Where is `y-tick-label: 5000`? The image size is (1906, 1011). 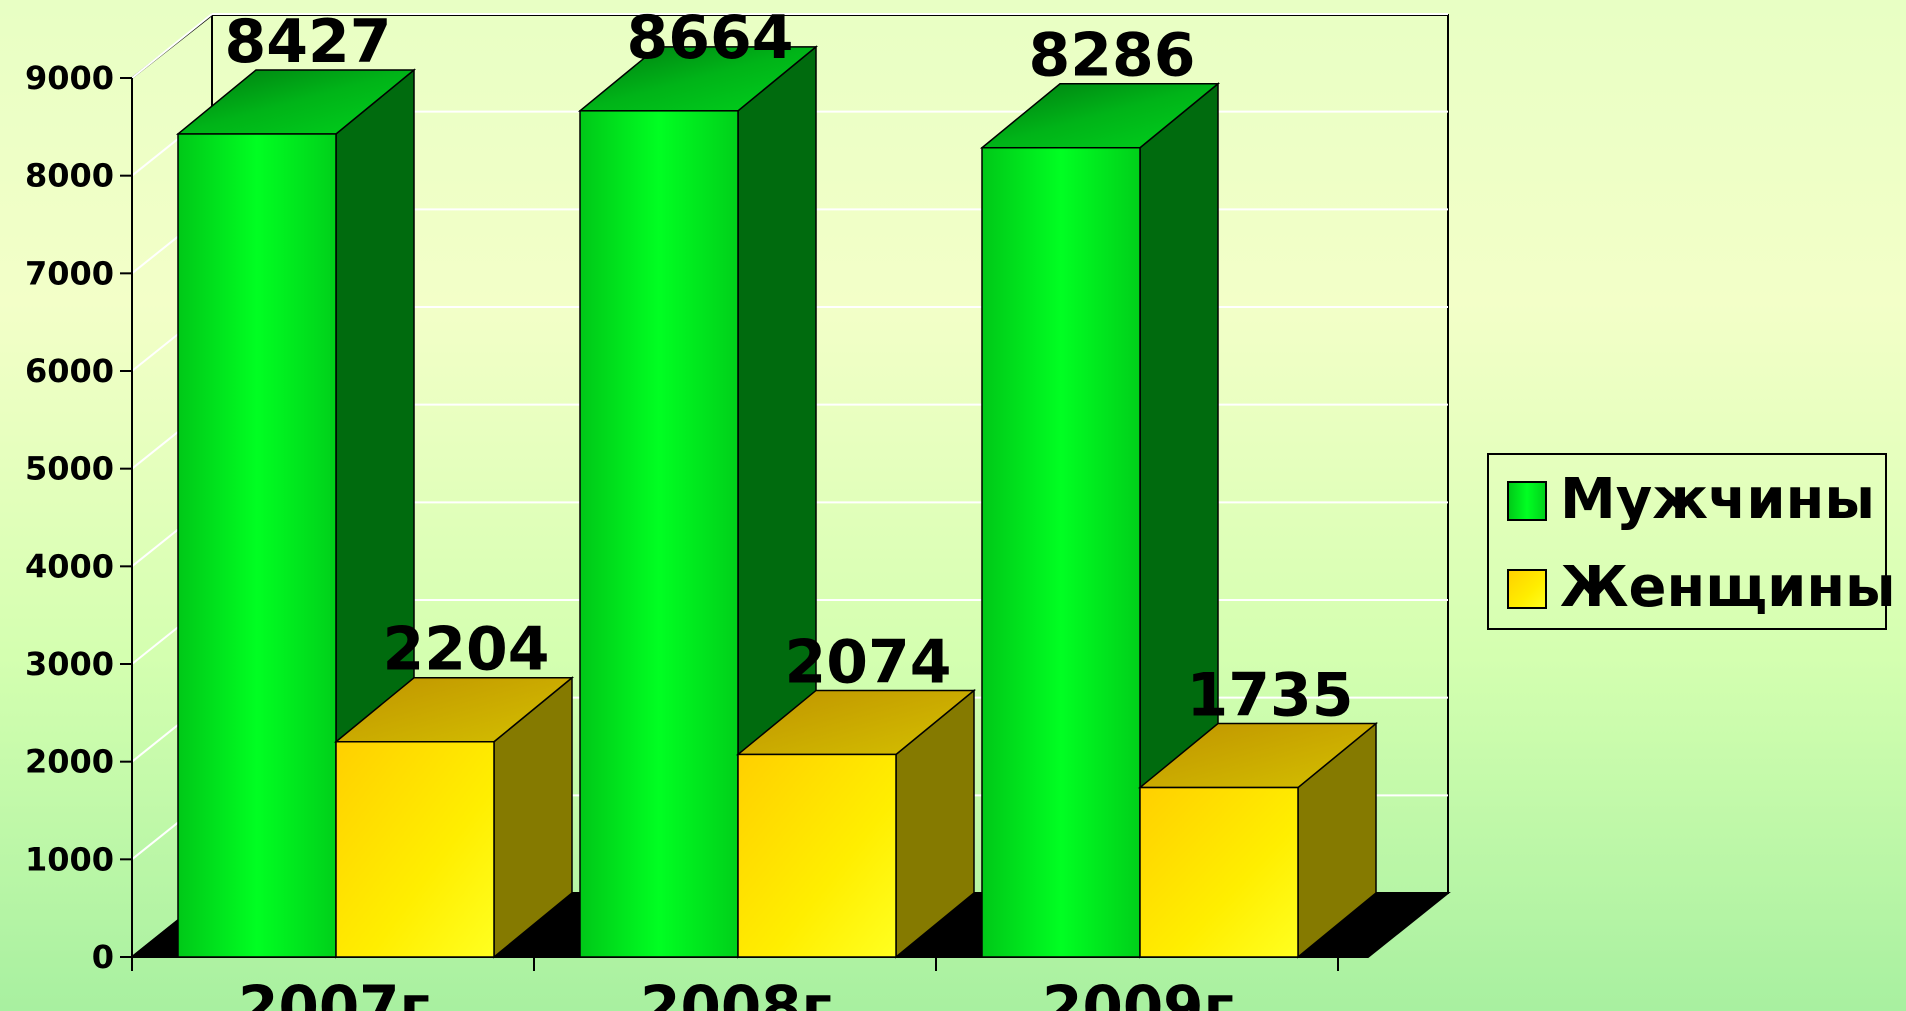
y-tick-label: 5000 is located at coordinates (69, 469).